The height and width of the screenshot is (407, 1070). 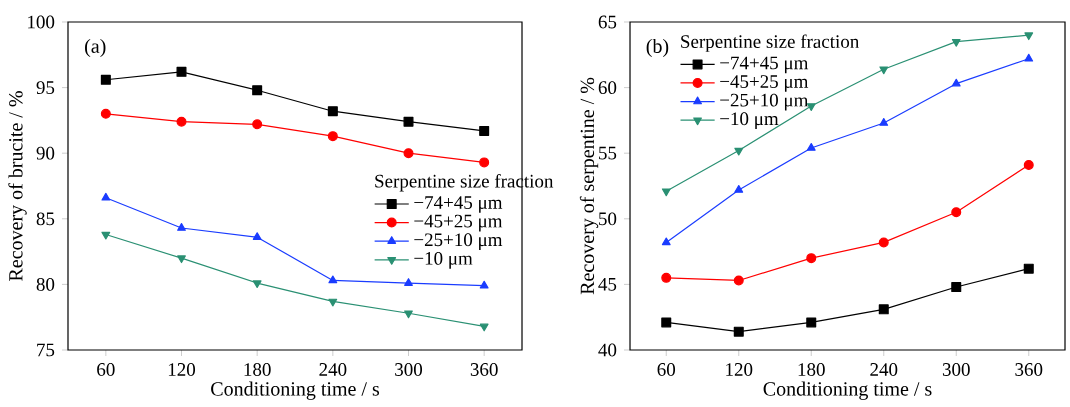 What do you see at coordinates (607, 88) in the screenshot?
I see `y-tick-label: 60` at bounding box center [607, 88].